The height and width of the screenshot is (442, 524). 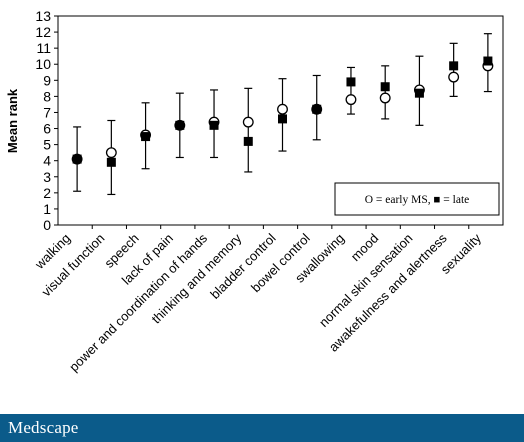 I want to click on y-tick-label: 4, so click(x=47, y=161).